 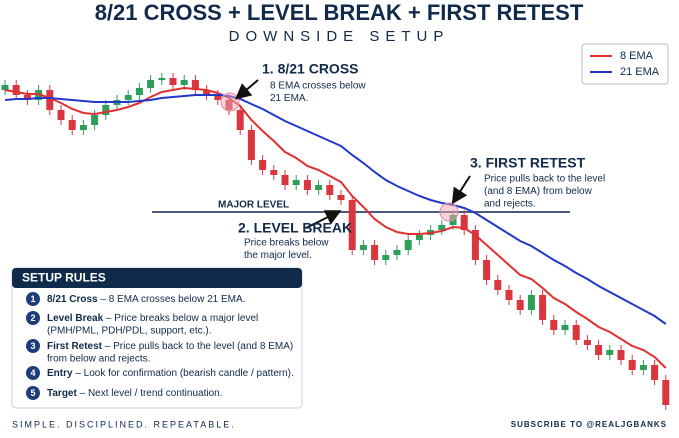 What do you see at coordinates (98, 359) in the screenshot?
I see `rule-text: from below and rejects.` at bounding box center [98, 359].